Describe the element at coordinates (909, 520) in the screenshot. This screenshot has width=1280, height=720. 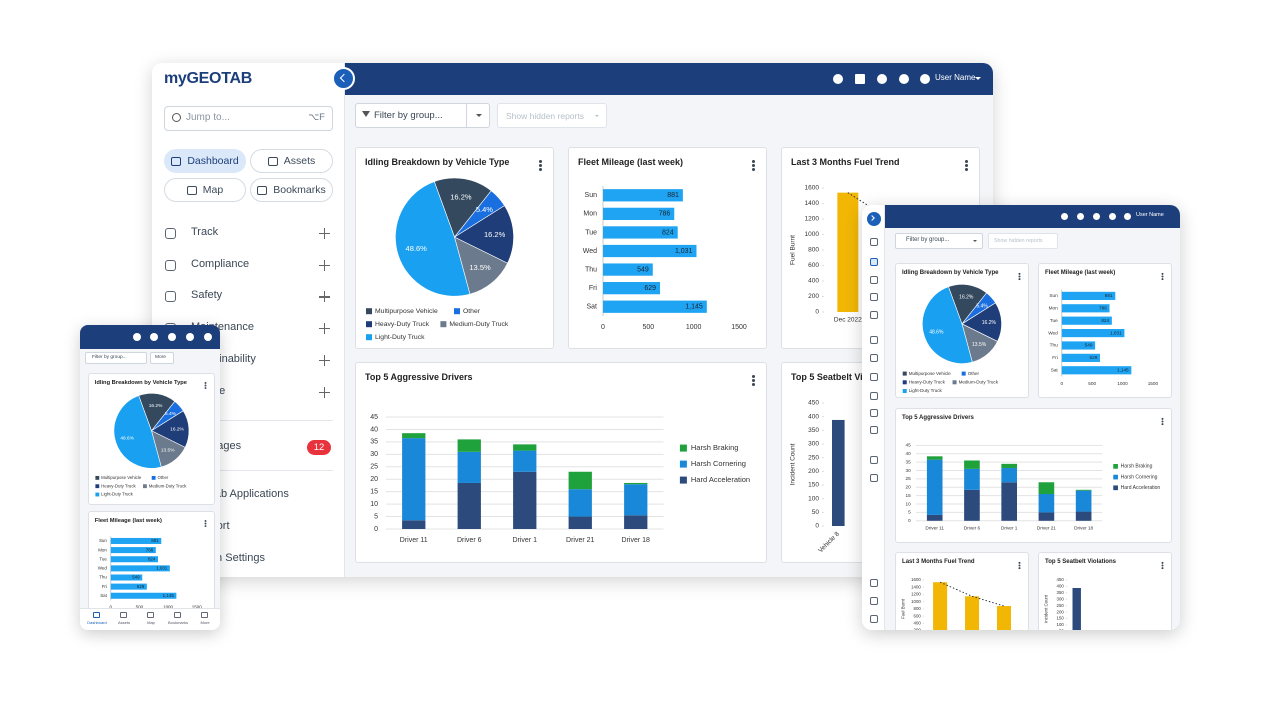
I see `y-tick-label: 0` at that location.